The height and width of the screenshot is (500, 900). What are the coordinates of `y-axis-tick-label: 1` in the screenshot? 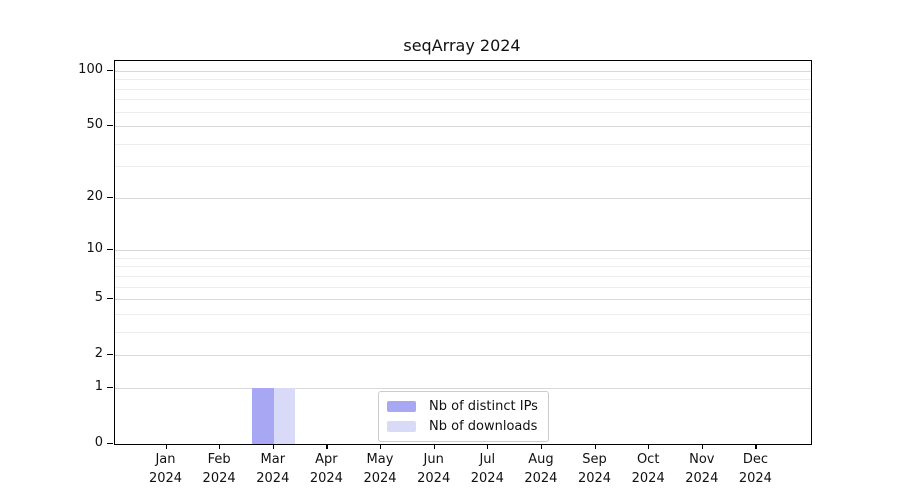 It's located at (98, 386).